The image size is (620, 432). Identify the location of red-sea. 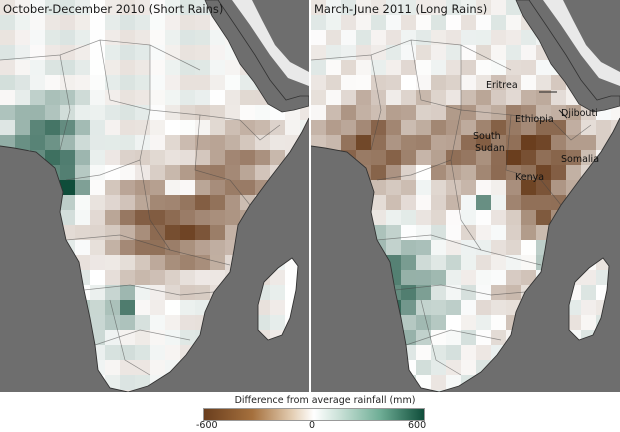
(567, 56).